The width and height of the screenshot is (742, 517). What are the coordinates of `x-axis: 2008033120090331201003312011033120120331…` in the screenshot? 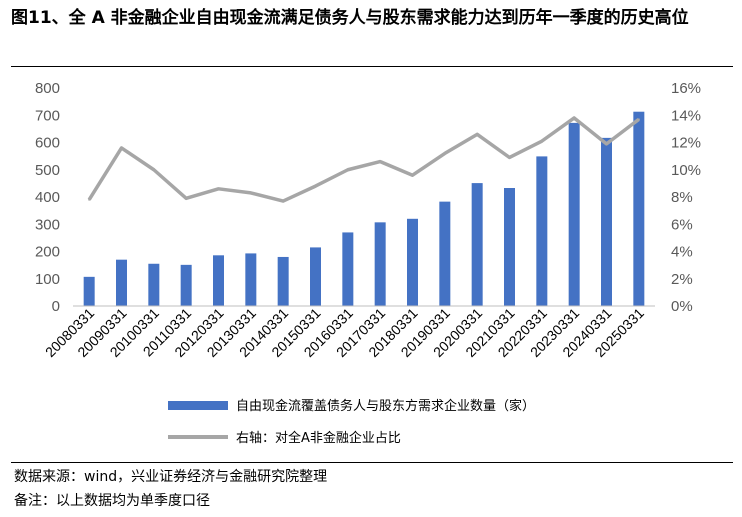 It's located at (348, 332).